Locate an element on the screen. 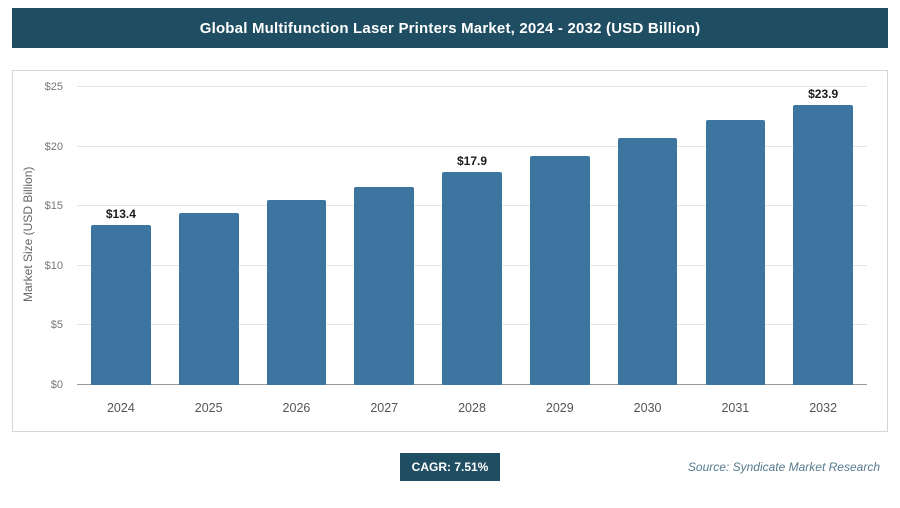  bar-value-label: $23.9 is located at coordinates (823, 94).